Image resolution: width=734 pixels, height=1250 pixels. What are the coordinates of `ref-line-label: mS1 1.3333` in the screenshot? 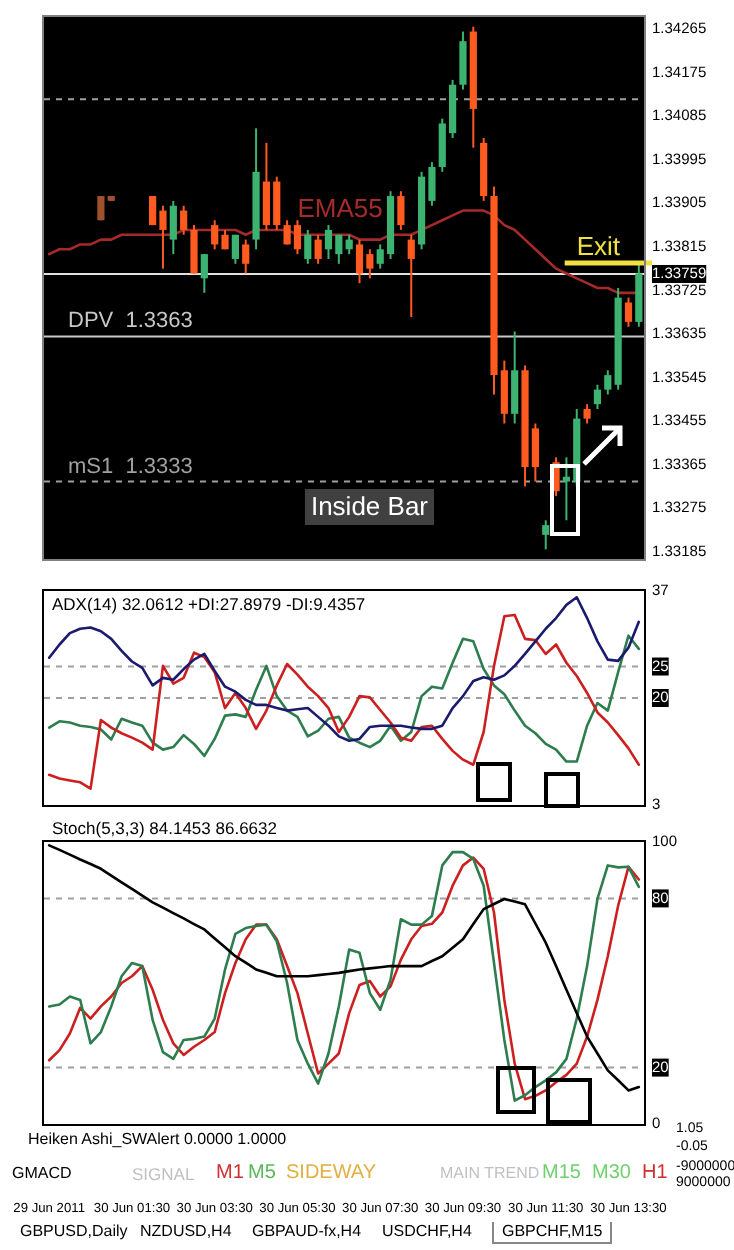 It's located at (130, 466).